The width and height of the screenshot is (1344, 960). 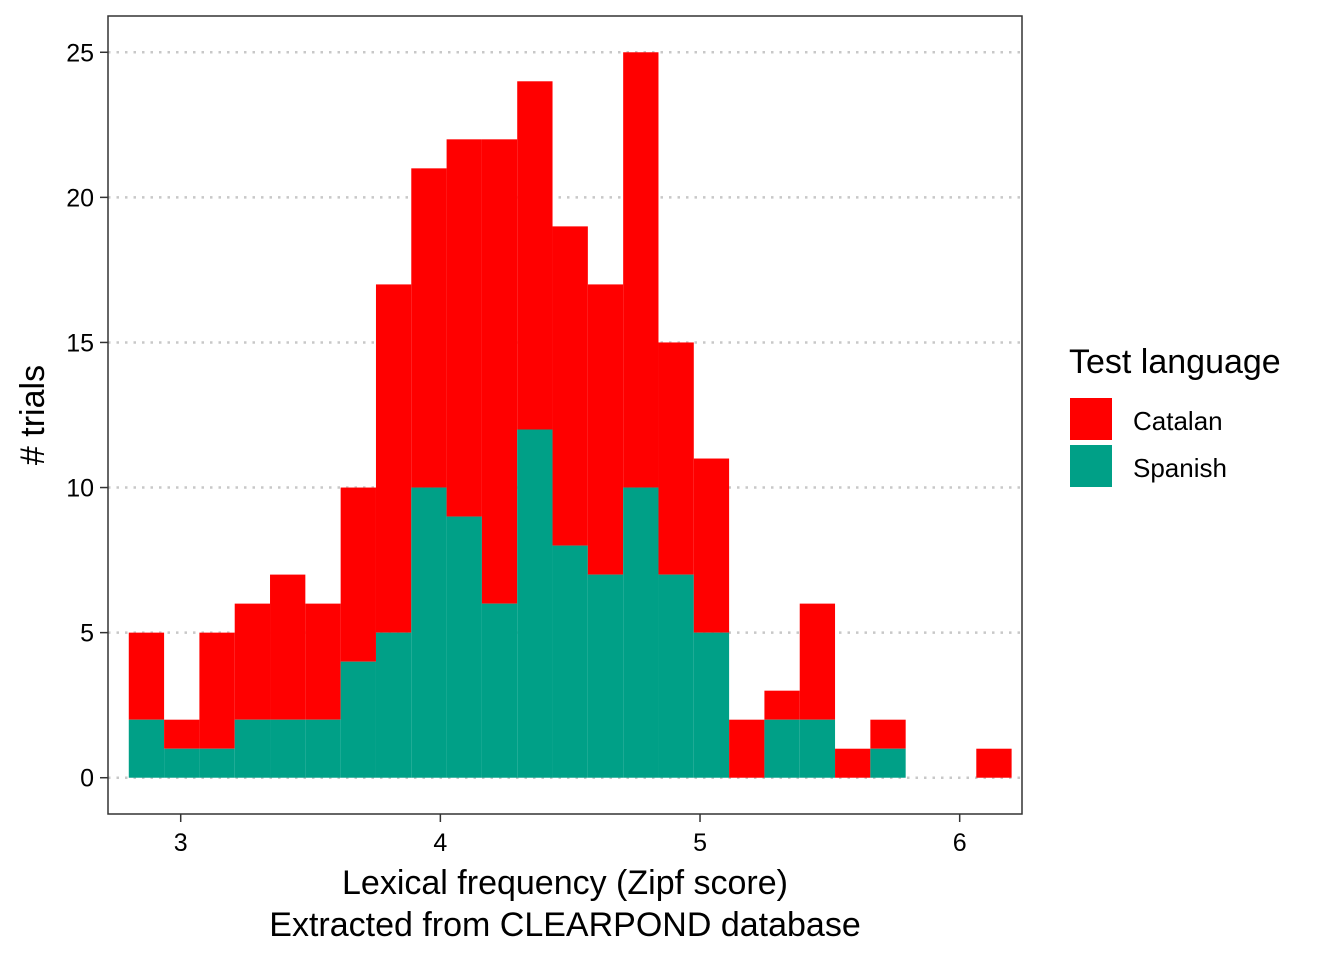 What do you see at coordinates (570, 835) in the screenshot?
I see `x-axis: 3 4 5 6` at bounding box center [570, 835].